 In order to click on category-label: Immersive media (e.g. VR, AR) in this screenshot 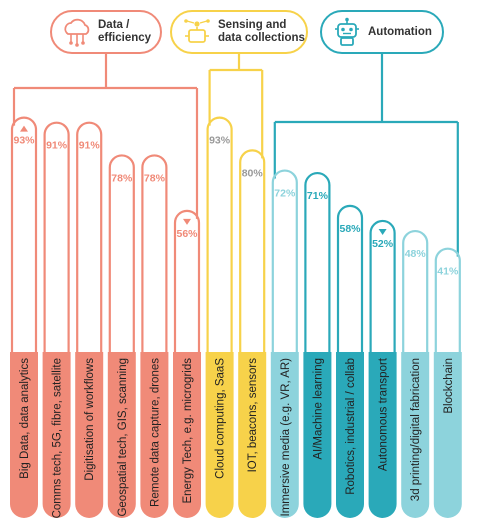, I will do `click(286, 437)`.